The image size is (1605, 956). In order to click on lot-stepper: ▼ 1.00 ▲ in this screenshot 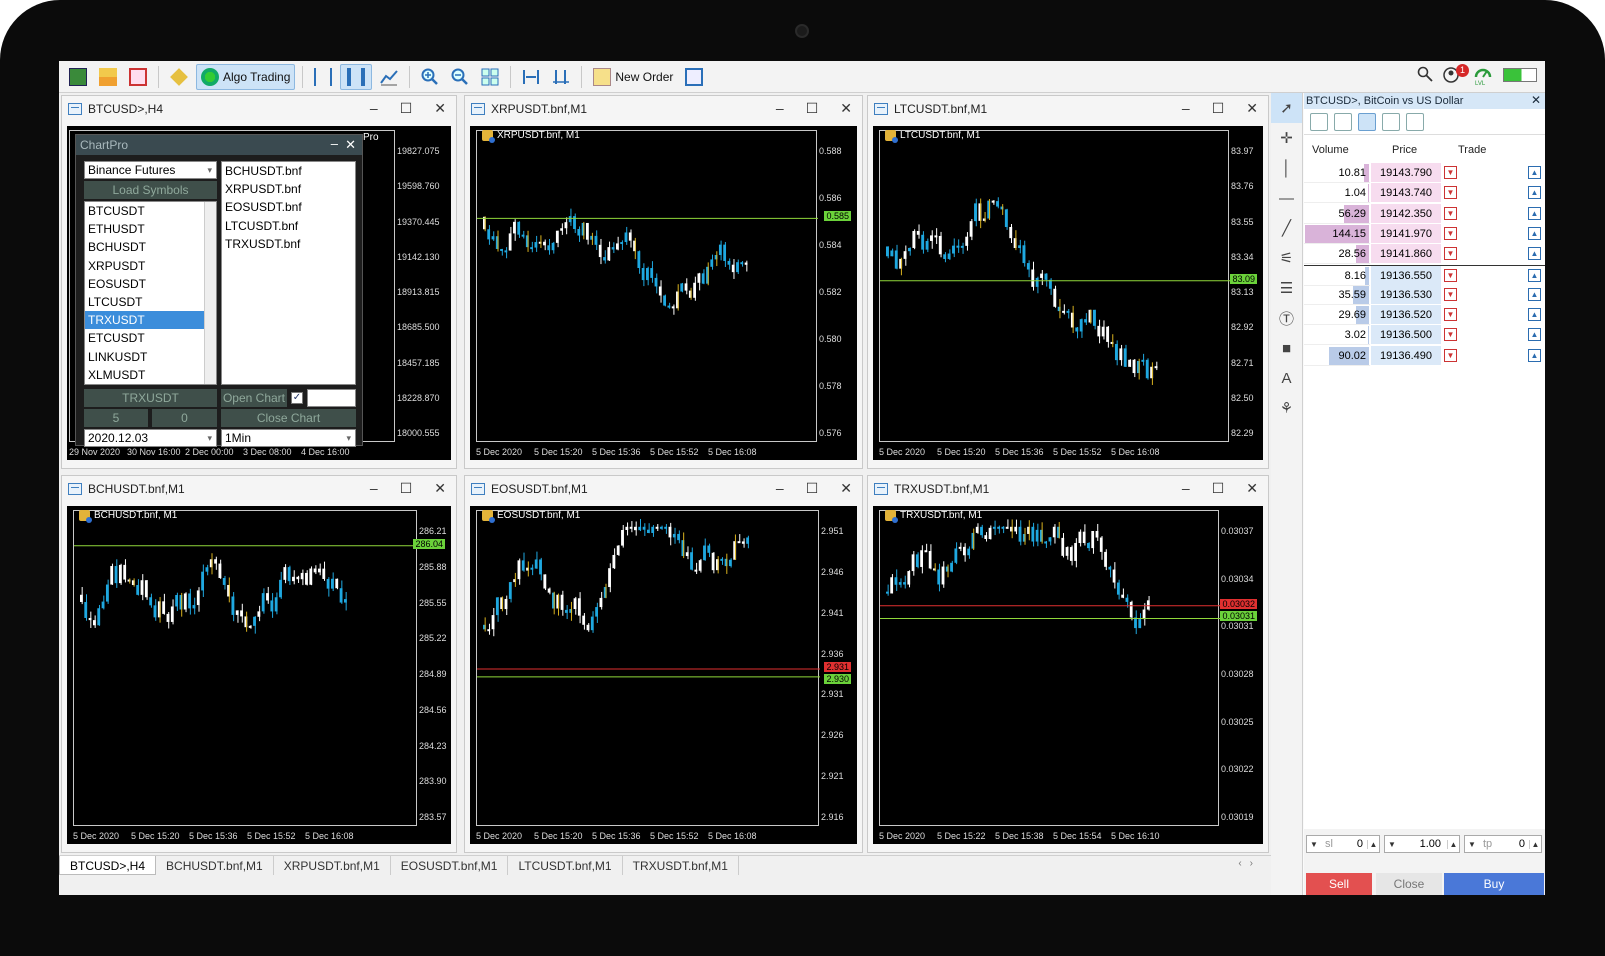, I will do `click(1422, 844)`.